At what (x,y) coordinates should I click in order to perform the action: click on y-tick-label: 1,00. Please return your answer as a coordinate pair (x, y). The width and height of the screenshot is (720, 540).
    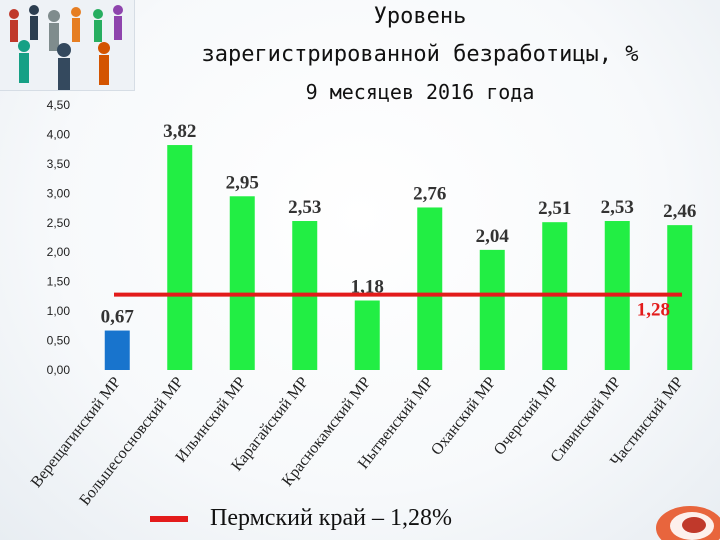
    Looking at the image, I should click on (59, 311).